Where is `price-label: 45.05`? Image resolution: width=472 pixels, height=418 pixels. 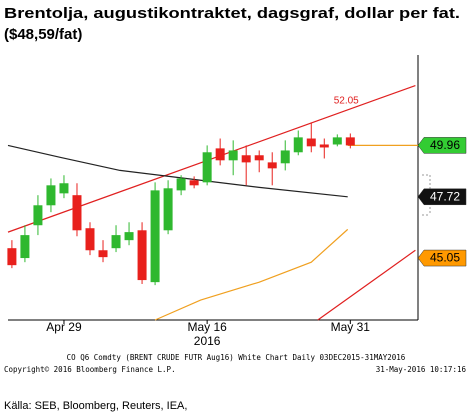 price-label: 45.05 is located at coordinates (445, 258).